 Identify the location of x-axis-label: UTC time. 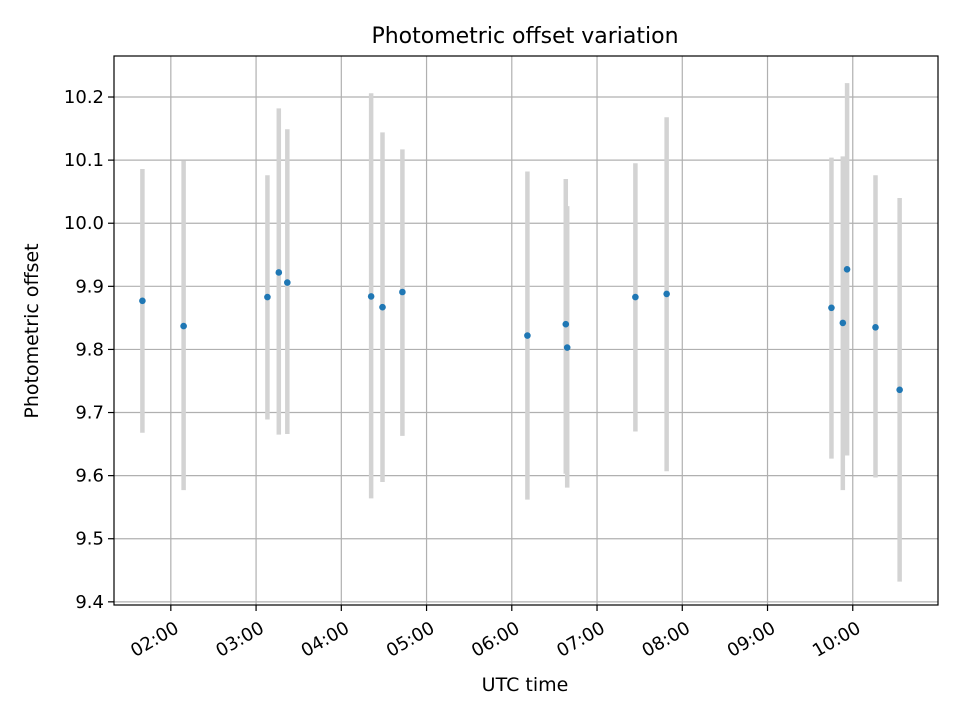
(525, 685).